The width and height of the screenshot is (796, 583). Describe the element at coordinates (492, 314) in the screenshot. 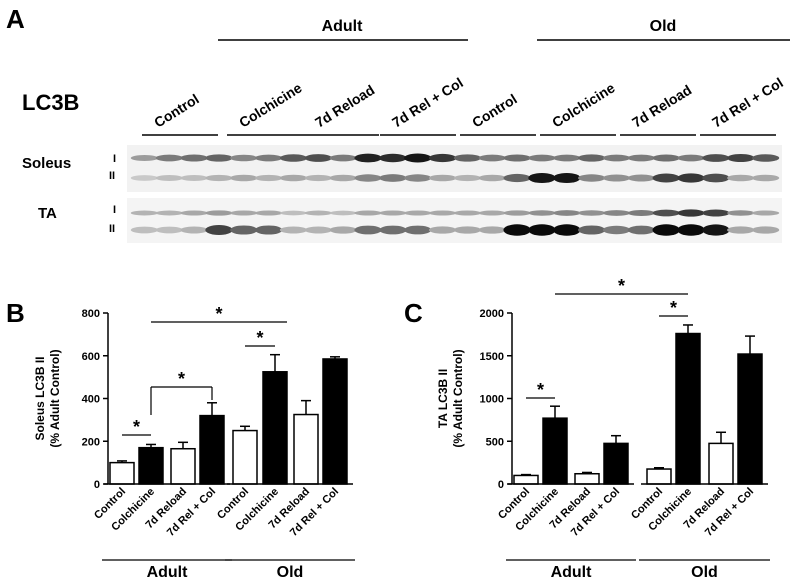

I see `y-tick-label: 2000` at that location.